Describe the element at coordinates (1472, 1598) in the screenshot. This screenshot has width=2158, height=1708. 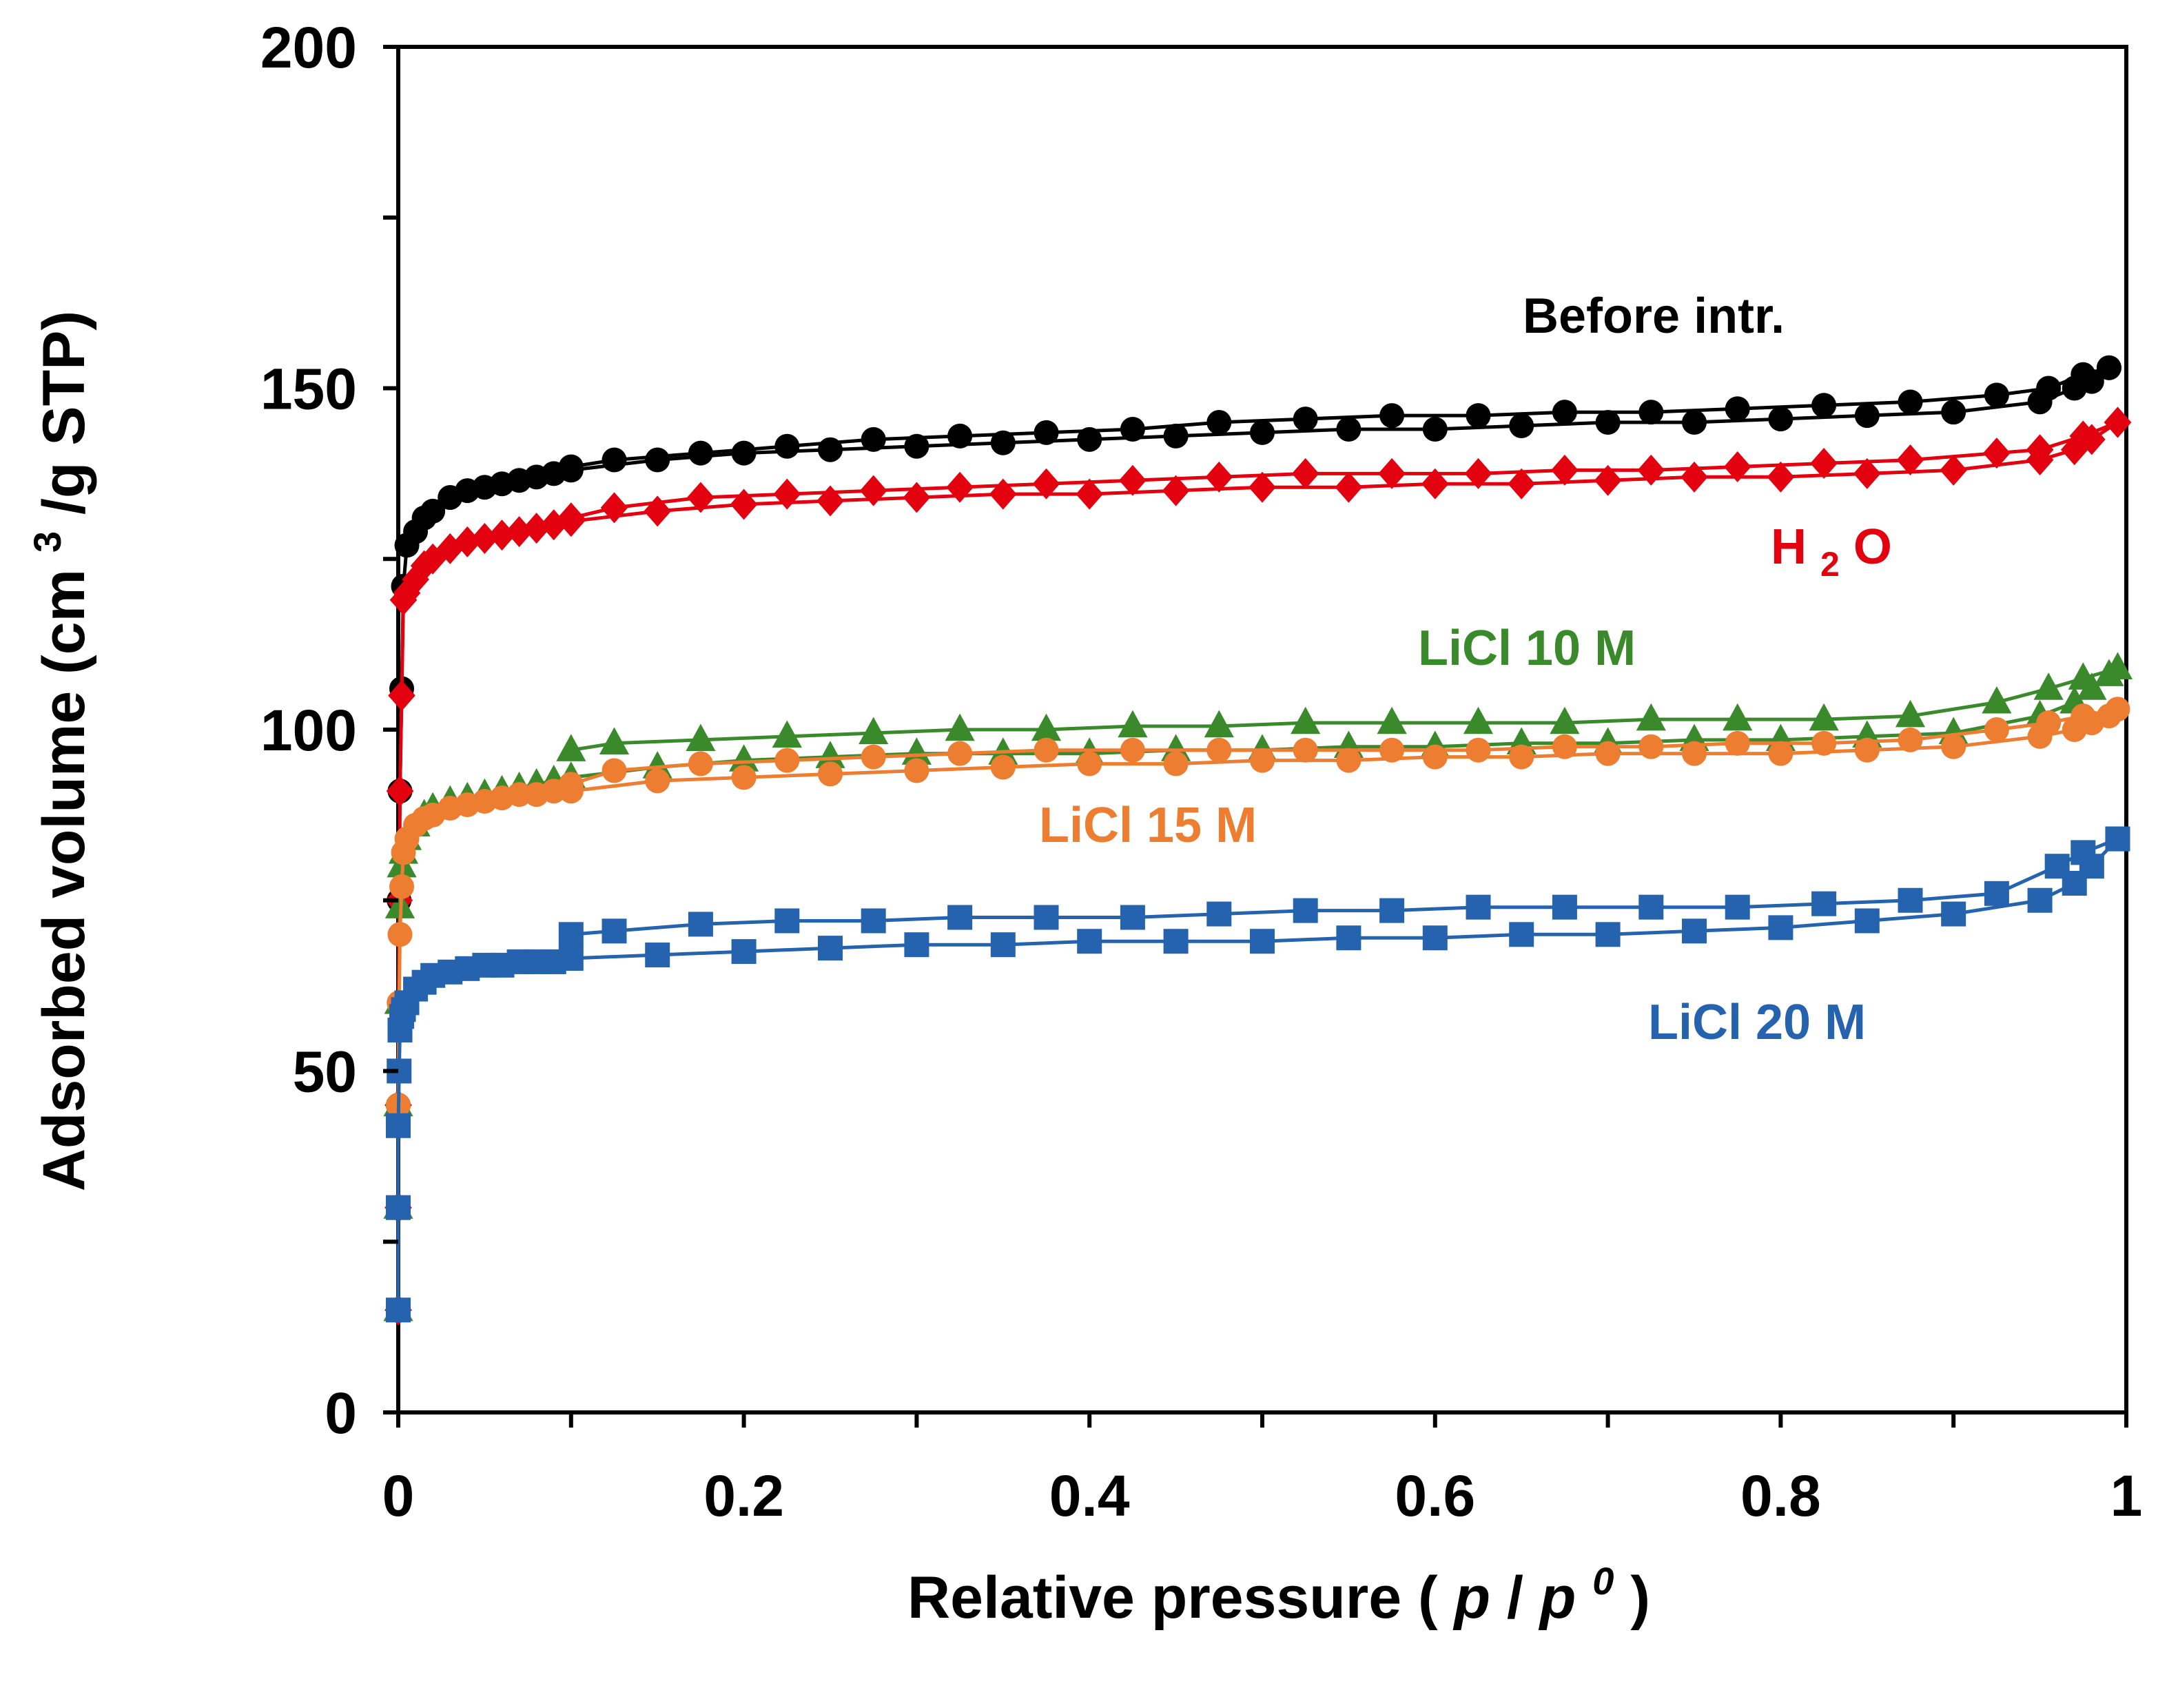
I see `x-axis-title-p1: p` at that location.